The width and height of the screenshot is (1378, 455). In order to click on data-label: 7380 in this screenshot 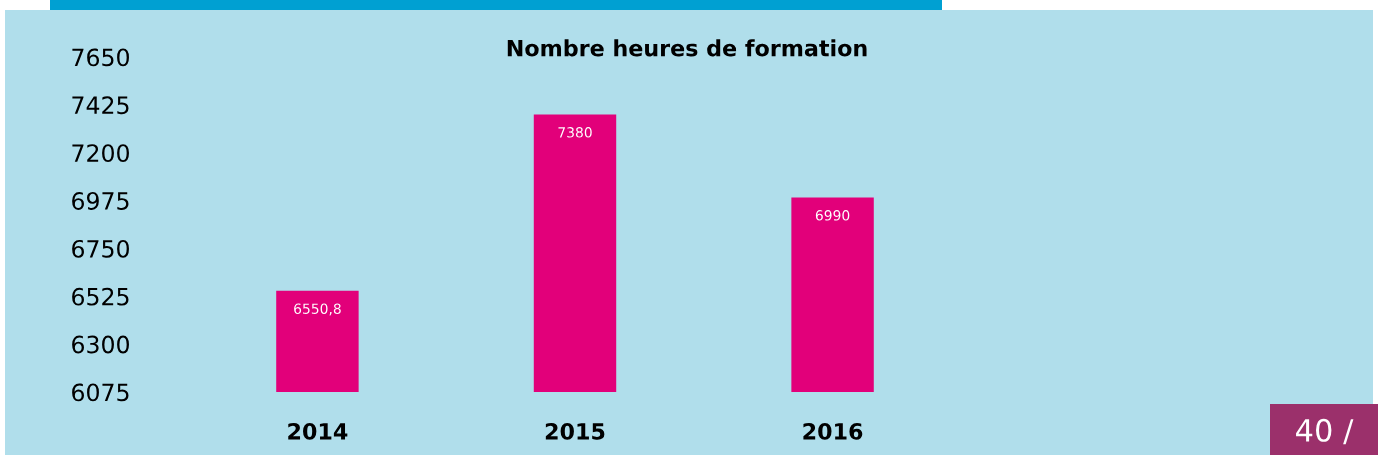, I will do `click(575, 132)`.